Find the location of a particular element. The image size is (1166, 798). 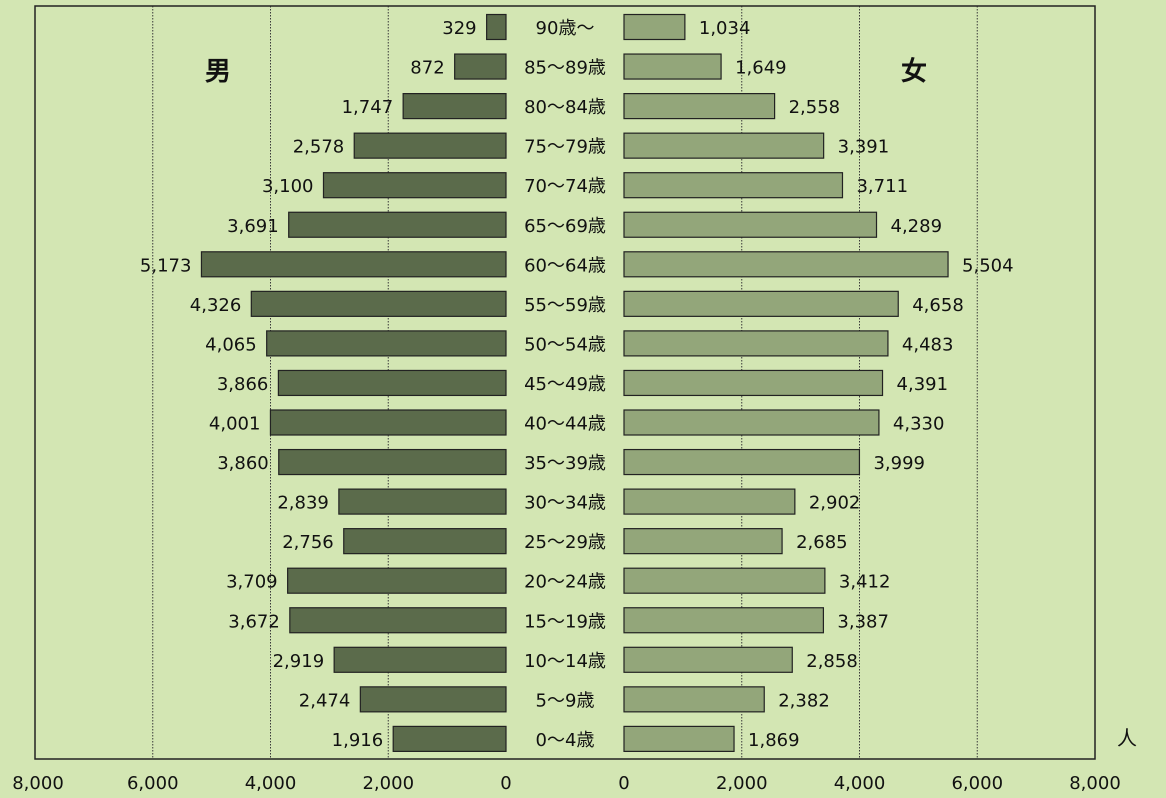

x-tick-label-left: 0 is located at coordinates (505, 783).